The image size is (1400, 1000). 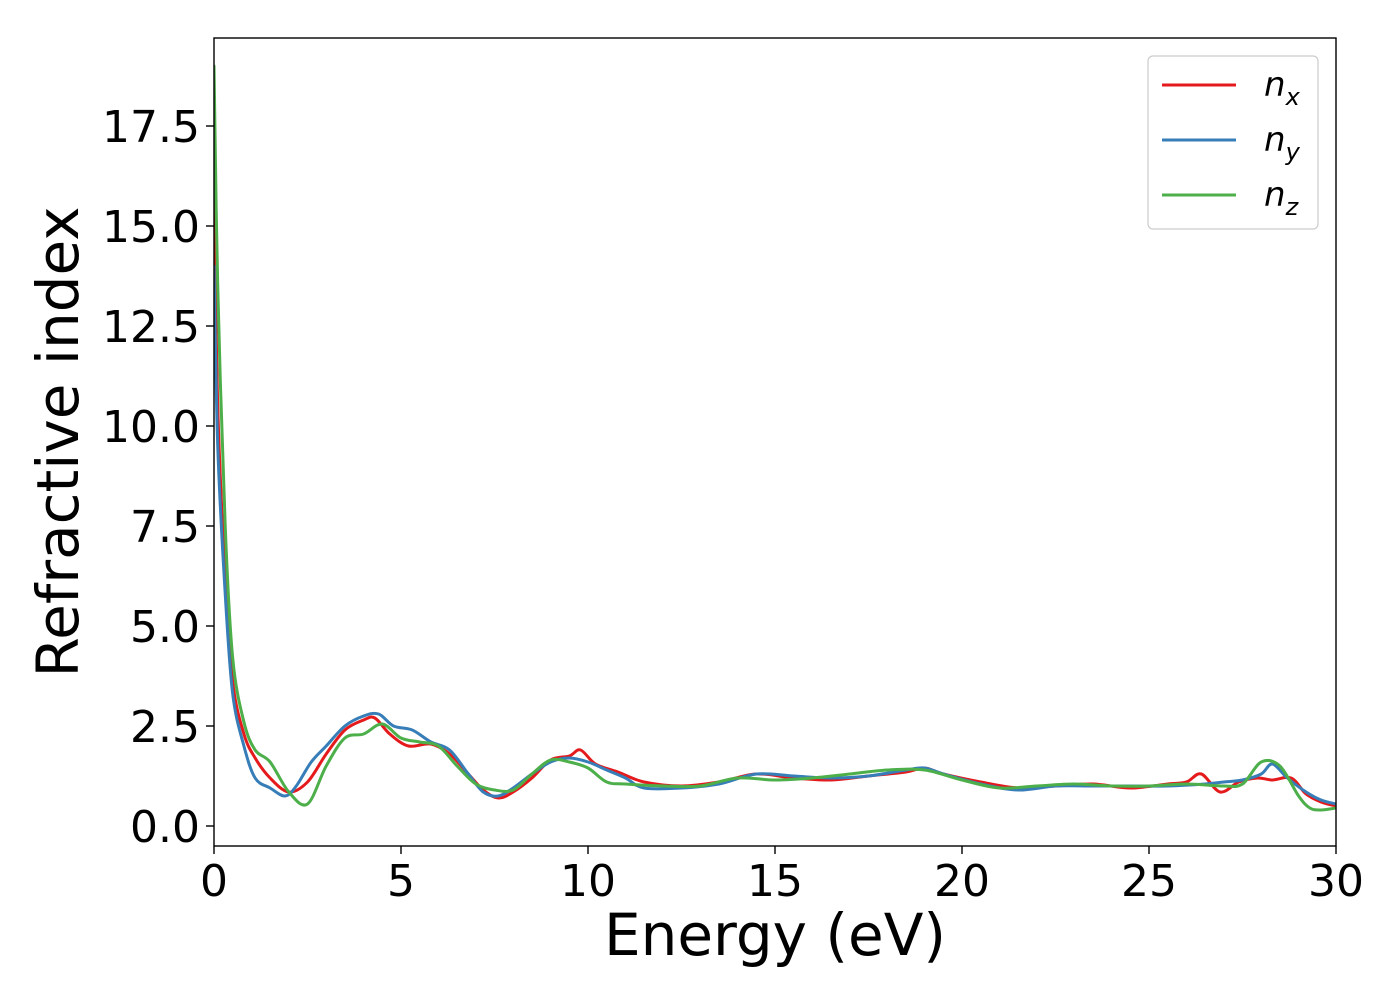 What do you see at coordinates (1336, 881) in the screenshot?
I see `x-tick-label: 30` at bounding box center [1336, 881].